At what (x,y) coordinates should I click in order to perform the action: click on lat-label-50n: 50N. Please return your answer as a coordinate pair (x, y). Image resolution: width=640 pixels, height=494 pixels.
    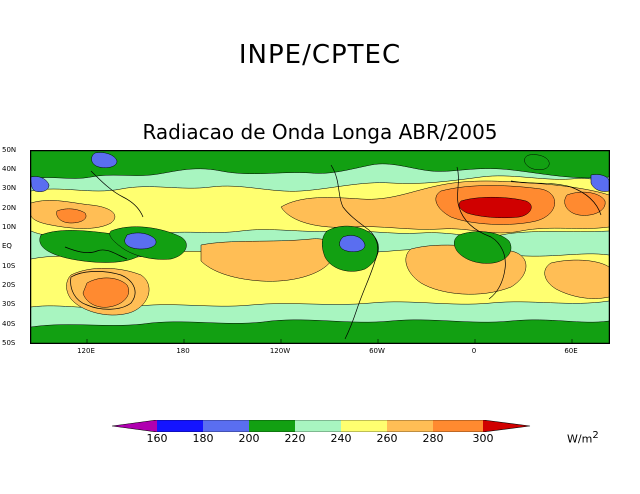
    Looking at the image, I should click on (9, 150).